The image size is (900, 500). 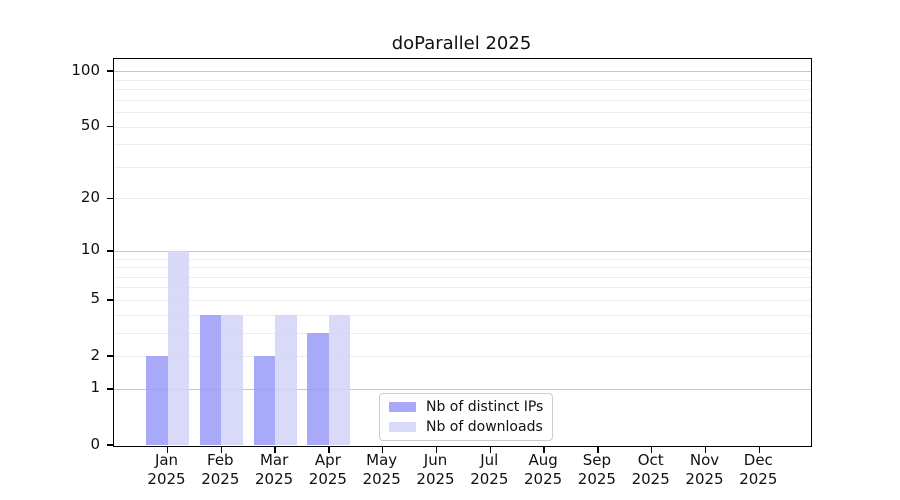 What do you see at coordinates (210, 379) in the screenshot?
I see `bar-distinct-ips-feb` at bounding box center [210, 379].